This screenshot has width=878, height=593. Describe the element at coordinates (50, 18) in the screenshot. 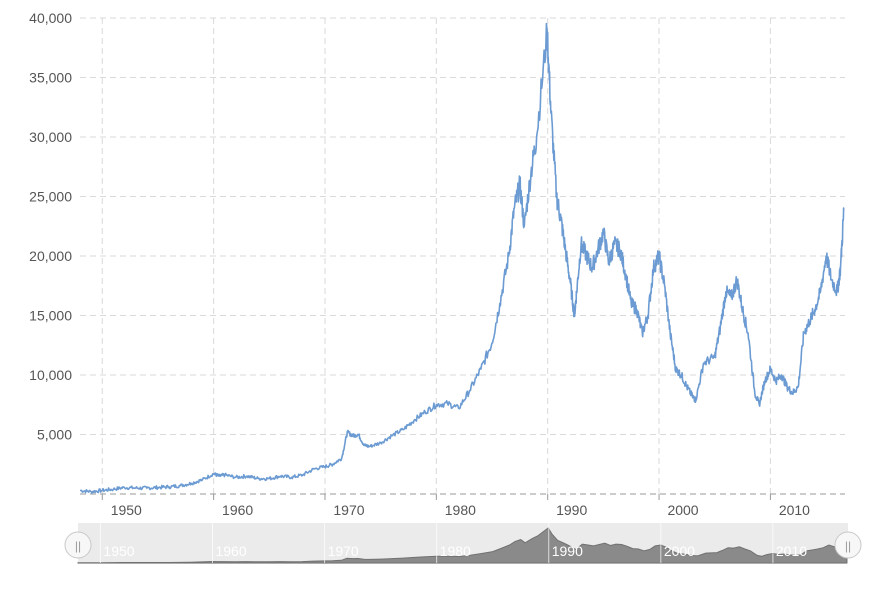

I see `y-tick-label: 40,000` at that location.